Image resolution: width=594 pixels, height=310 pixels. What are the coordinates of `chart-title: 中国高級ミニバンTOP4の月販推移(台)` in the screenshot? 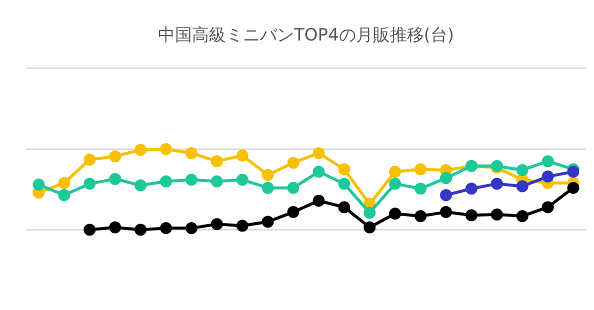 It's located at (306, 36).